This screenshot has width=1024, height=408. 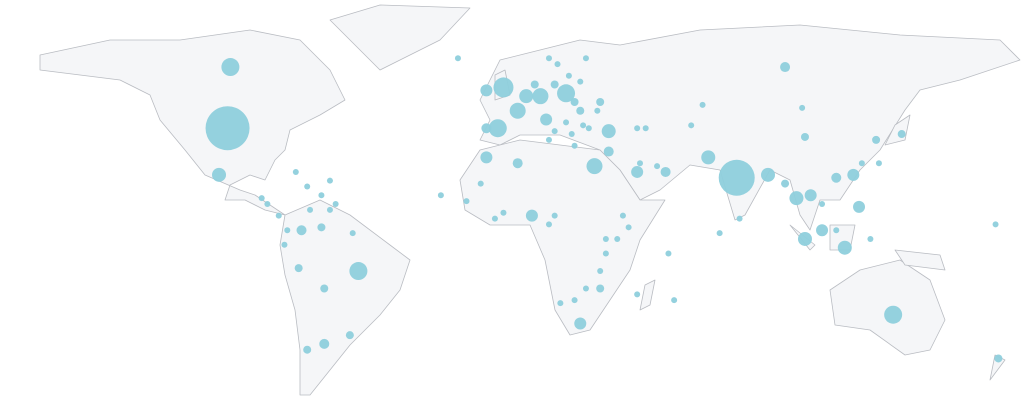 I want to click on madagascar, so click(x=647, y=295).